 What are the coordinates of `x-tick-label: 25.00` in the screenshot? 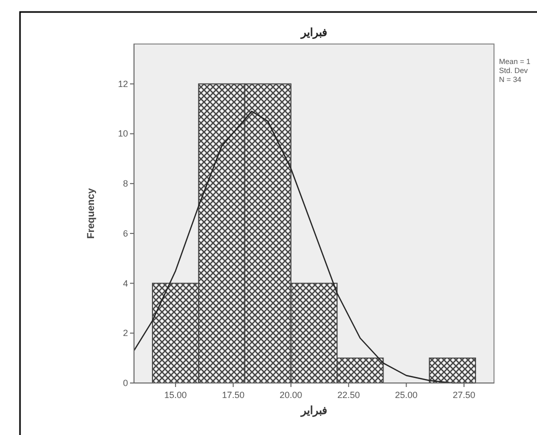 It's located at (406, 395).